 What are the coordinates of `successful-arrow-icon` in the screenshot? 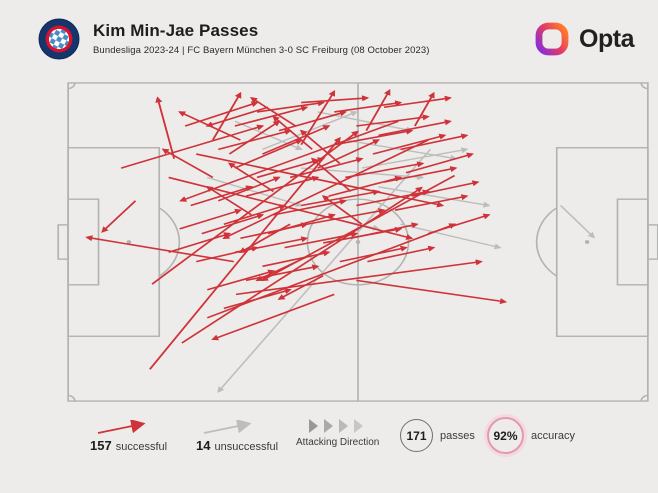 It's located at (121, 427).